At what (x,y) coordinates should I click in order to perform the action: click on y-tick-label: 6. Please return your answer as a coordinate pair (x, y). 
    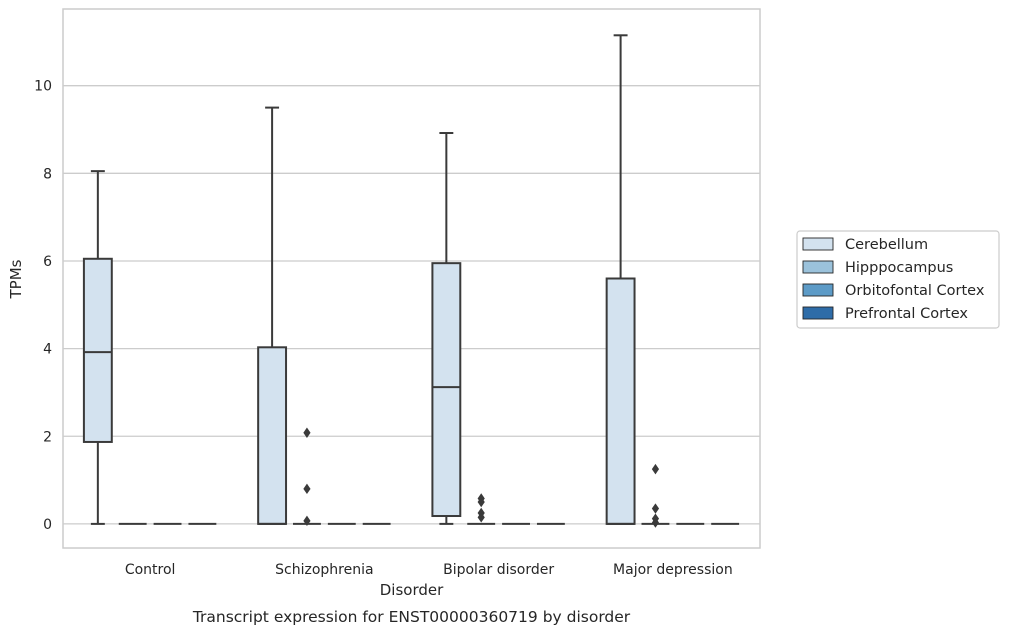
    Looking at the image, I should click on (47, 262).